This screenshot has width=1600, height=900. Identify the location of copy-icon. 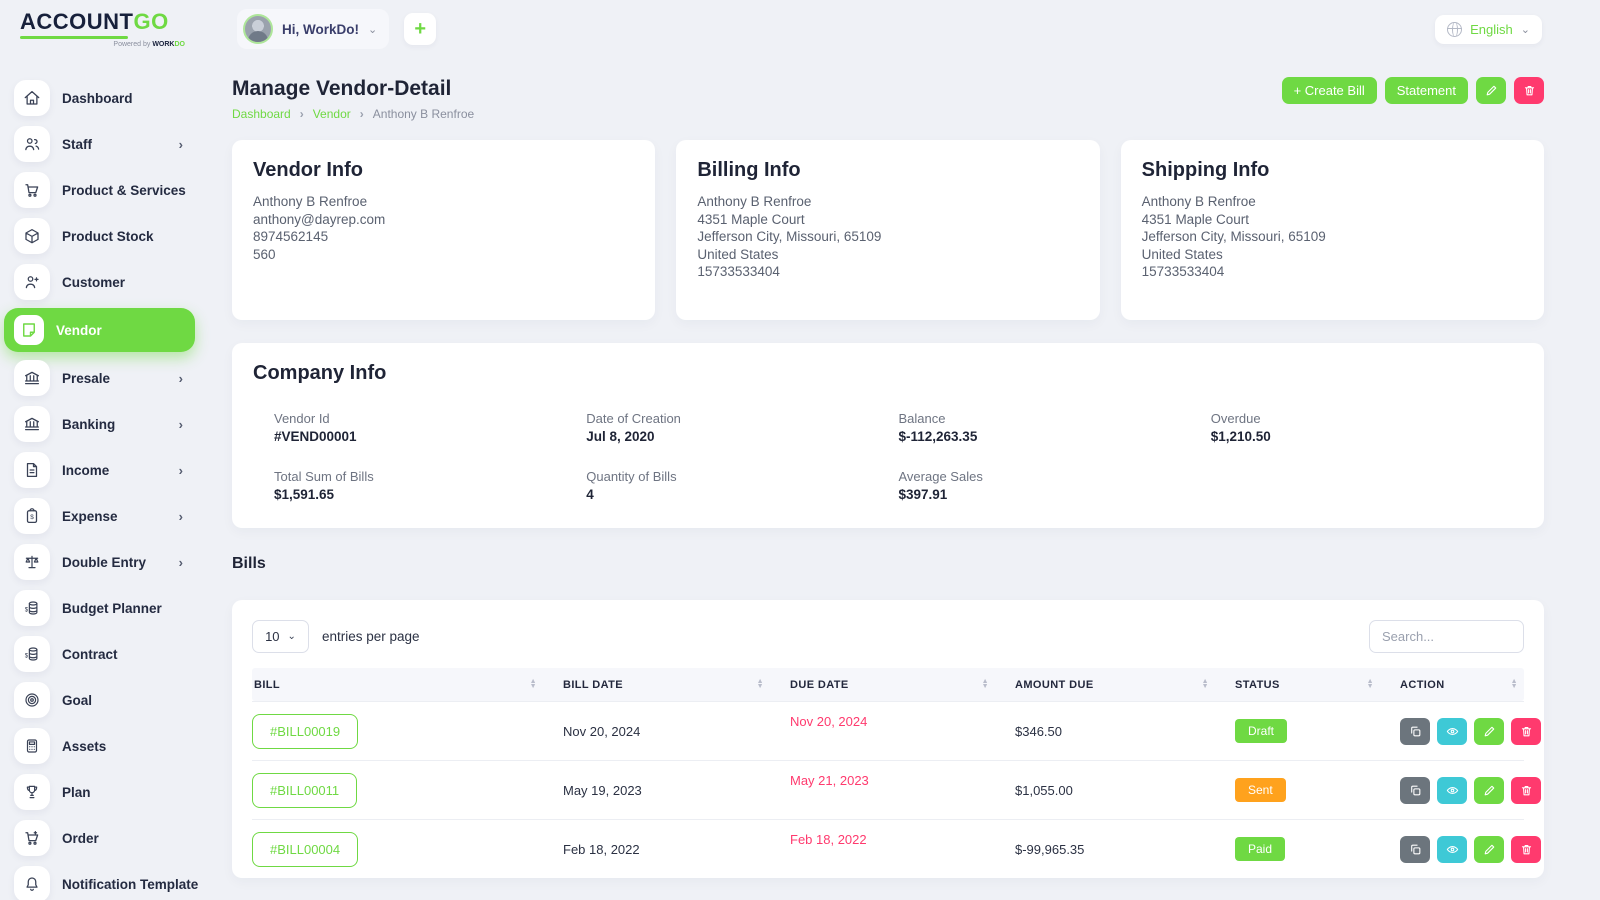
(1415, 731).